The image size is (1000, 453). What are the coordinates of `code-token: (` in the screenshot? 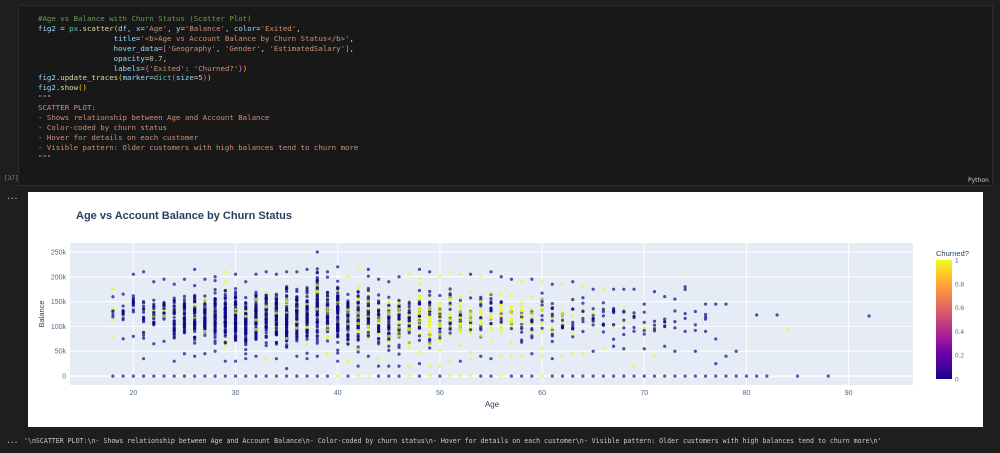 It's located at (80, 88).